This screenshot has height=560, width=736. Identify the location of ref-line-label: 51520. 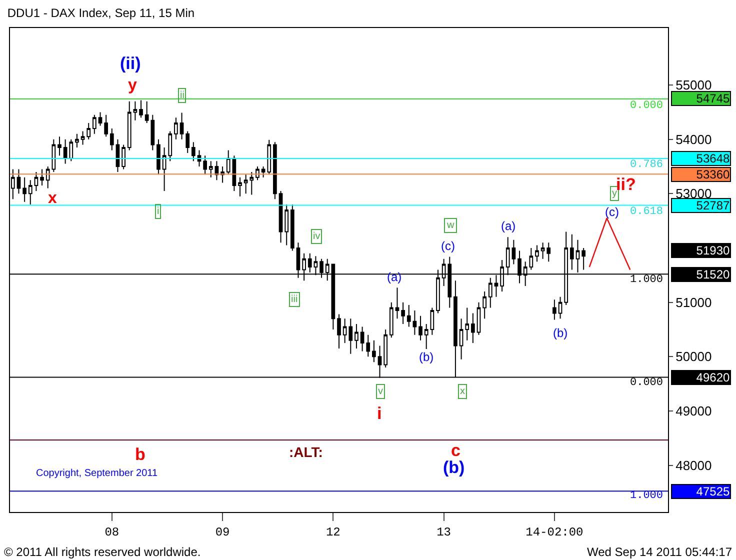
(713, 275).